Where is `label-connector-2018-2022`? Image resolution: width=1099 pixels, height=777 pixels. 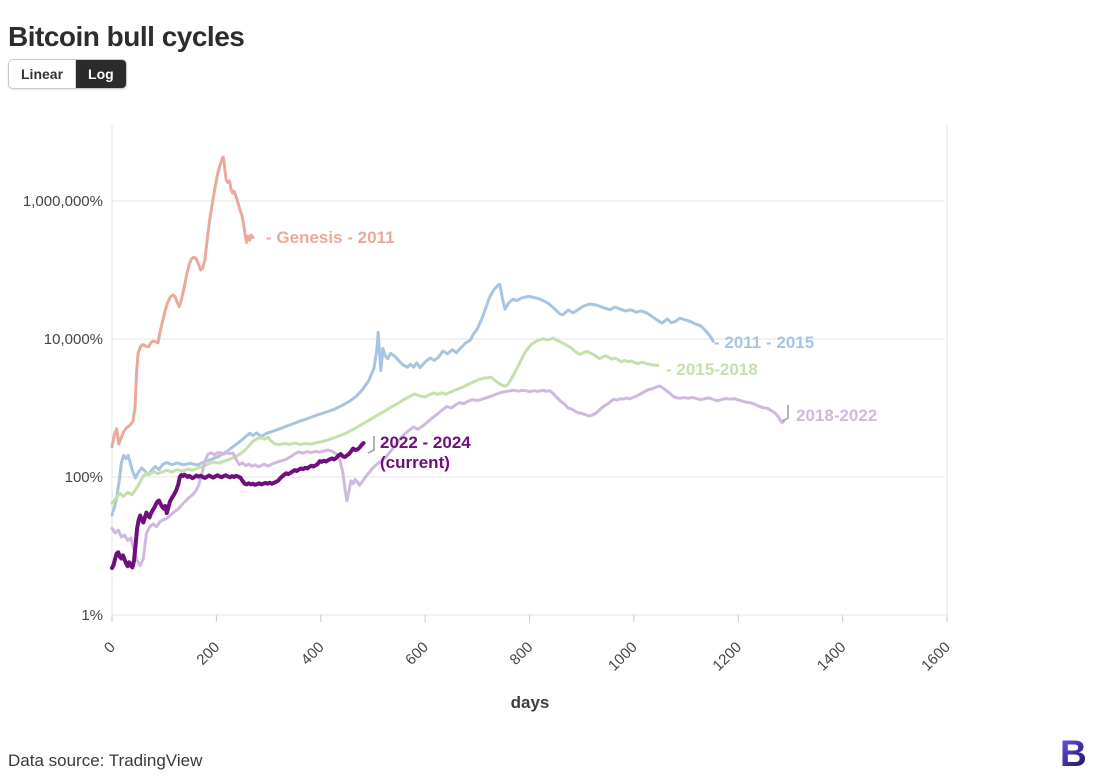 label-connector-2018-2022 is located at coordinates (785, 413).